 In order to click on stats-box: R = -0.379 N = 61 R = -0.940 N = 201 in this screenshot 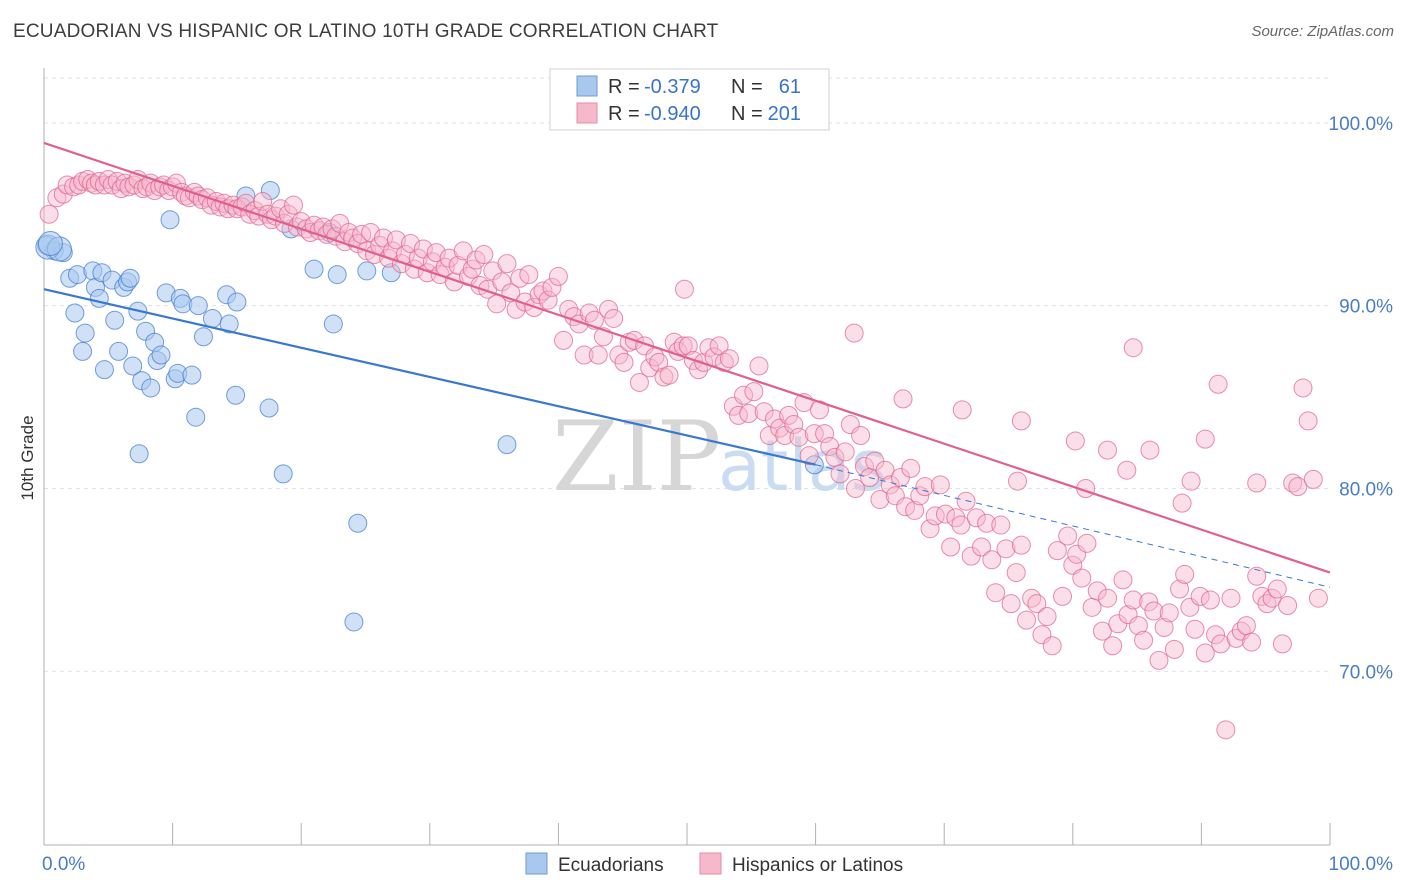, I will do `click(689, 99)`.